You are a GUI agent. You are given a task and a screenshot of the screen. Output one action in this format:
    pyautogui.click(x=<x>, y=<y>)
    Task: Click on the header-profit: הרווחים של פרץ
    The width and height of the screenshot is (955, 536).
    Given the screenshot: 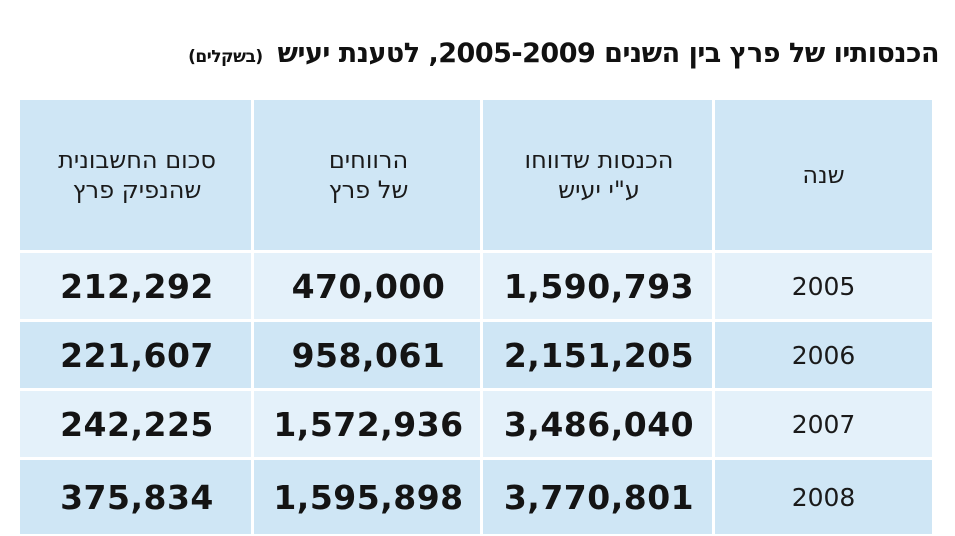 What is the action you would take?
    pyautogui.click(x=368, y=175)
    